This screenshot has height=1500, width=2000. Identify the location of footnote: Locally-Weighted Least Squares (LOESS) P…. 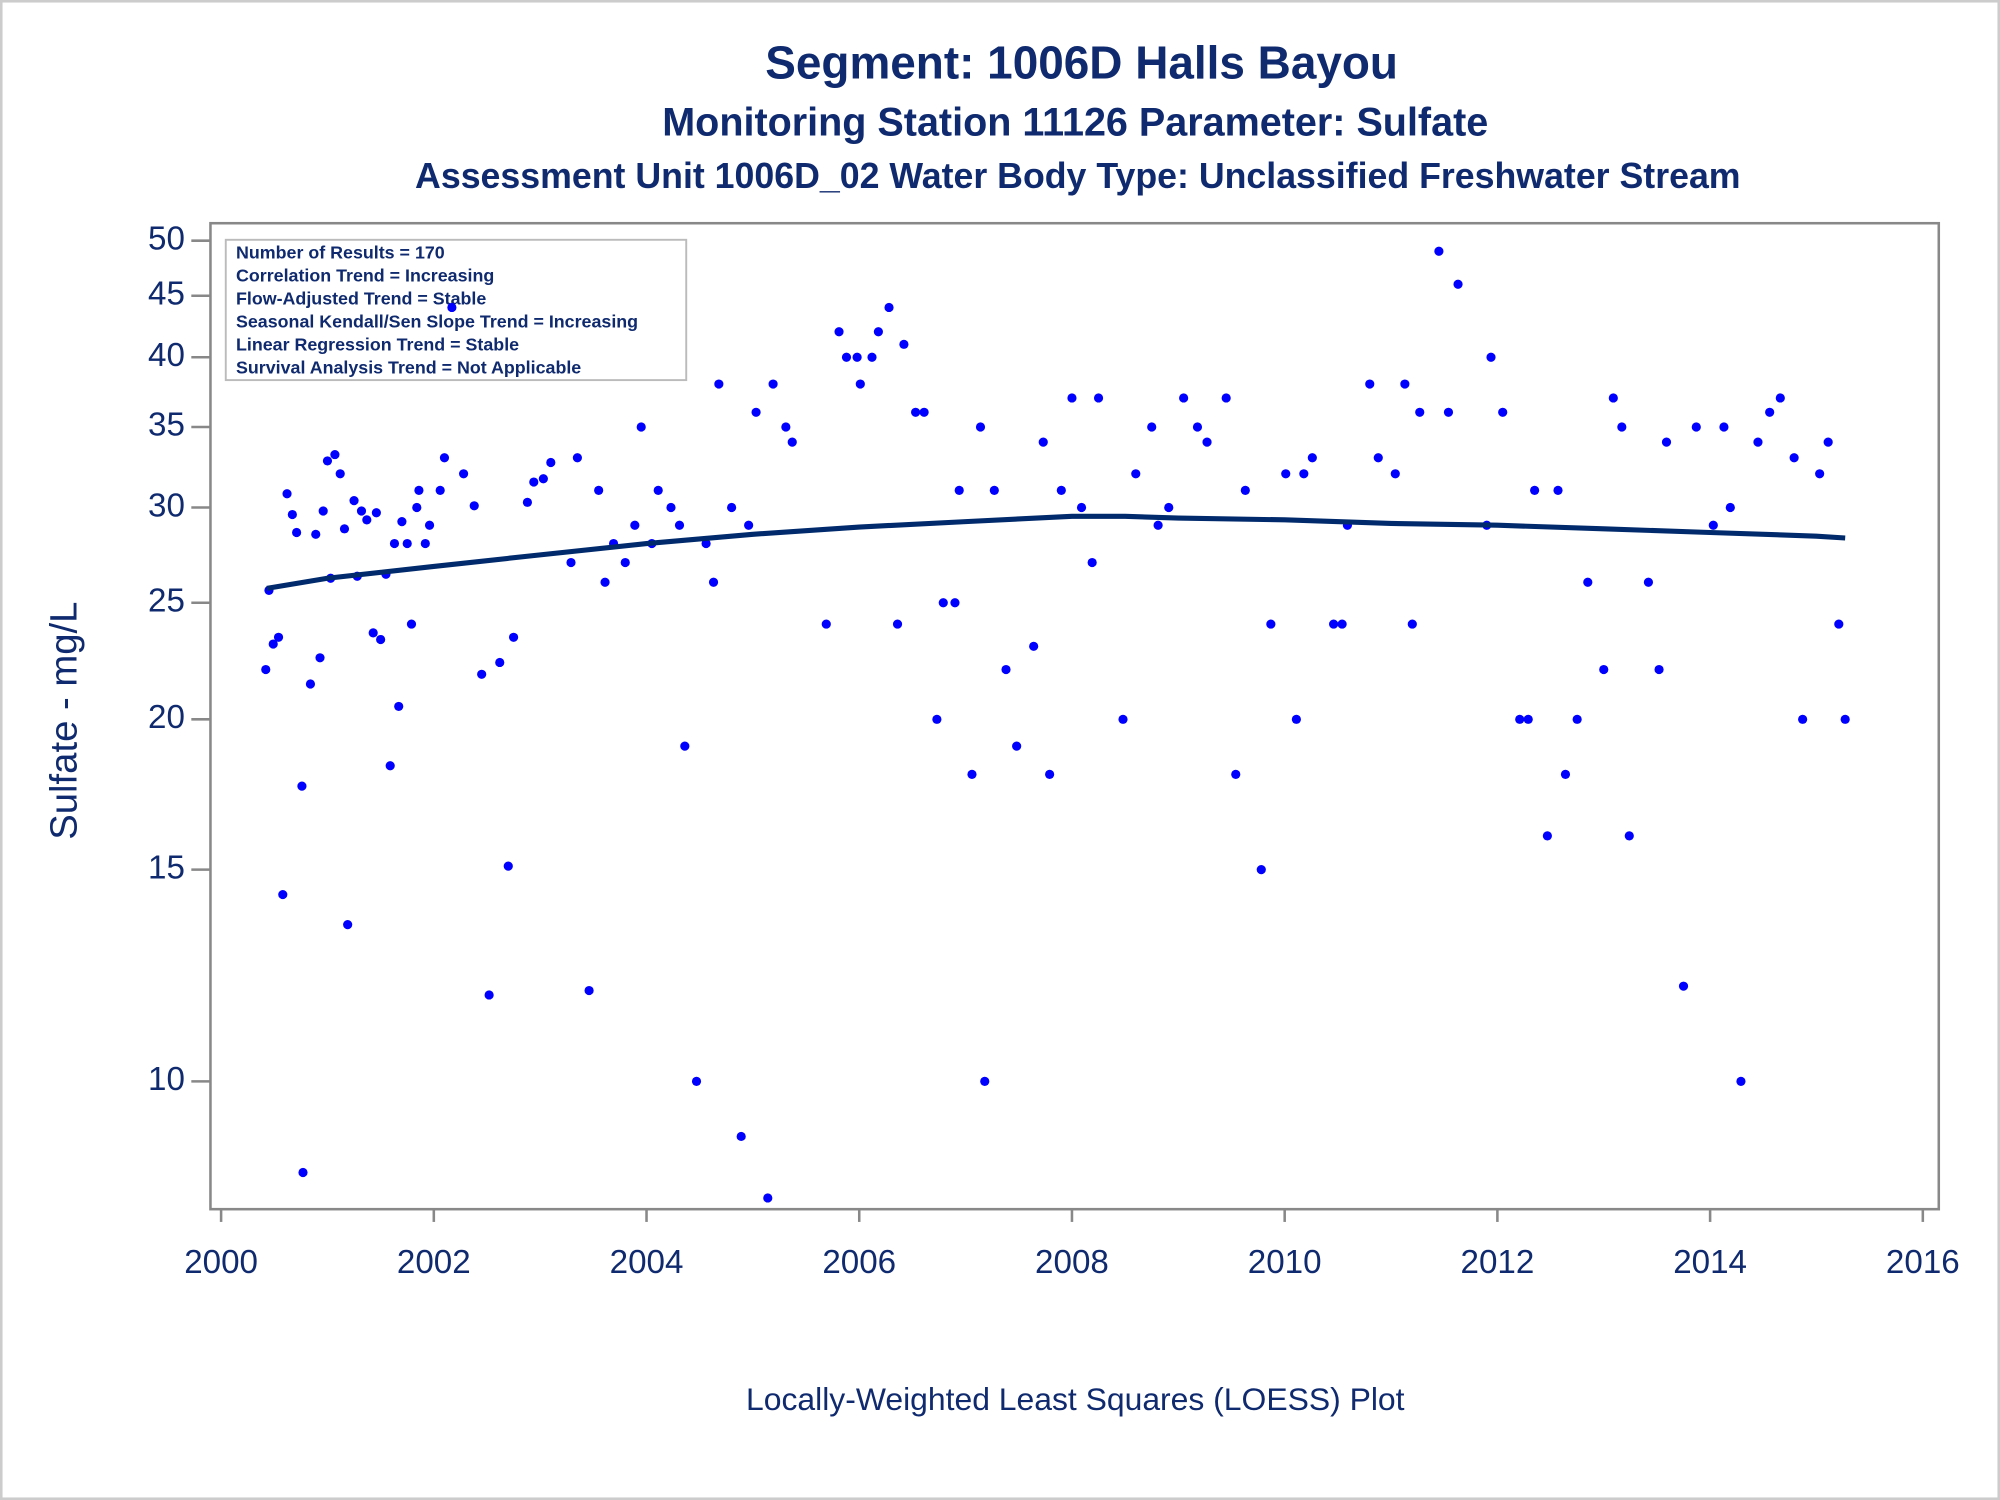
(1075, 1399).